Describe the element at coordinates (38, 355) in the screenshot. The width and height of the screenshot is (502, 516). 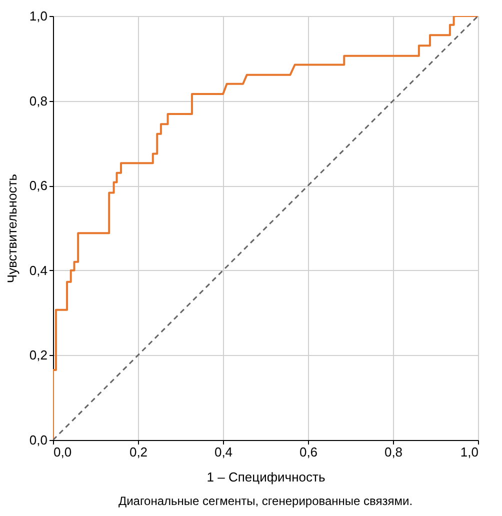
I see `y-tick-label: 0,2` at that location.